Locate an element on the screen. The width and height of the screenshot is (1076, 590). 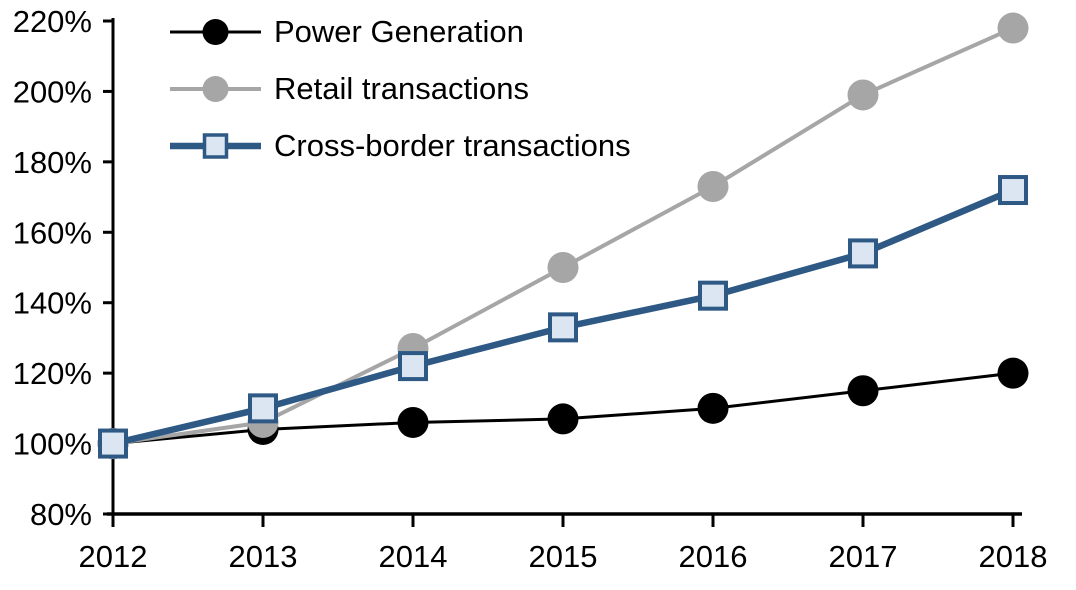
legend-item-power-generation: Power Generation is located at coordinates (399, 31).